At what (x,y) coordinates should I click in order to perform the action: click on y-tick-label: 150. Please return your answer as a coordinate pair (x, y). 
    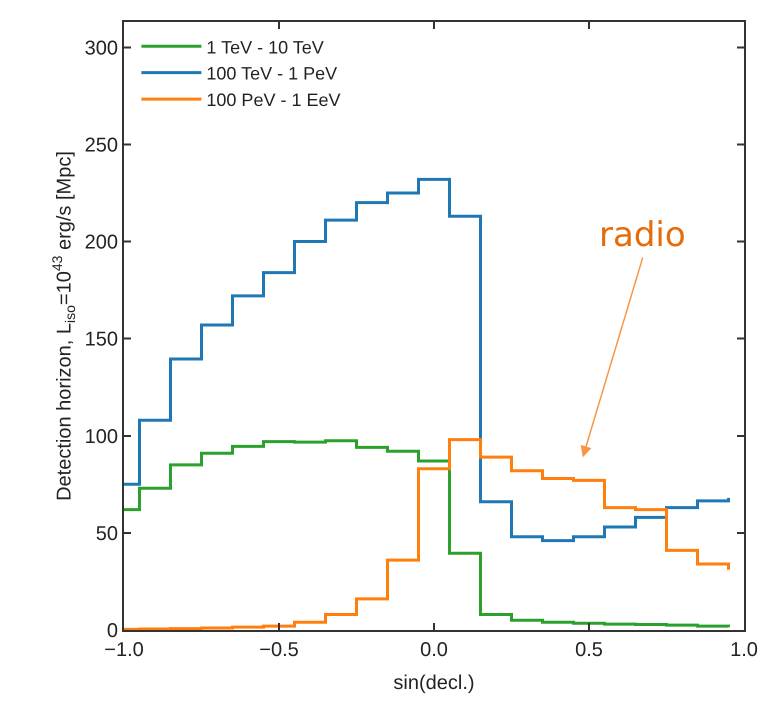
    Looking at the image, I should click on (101, 339).